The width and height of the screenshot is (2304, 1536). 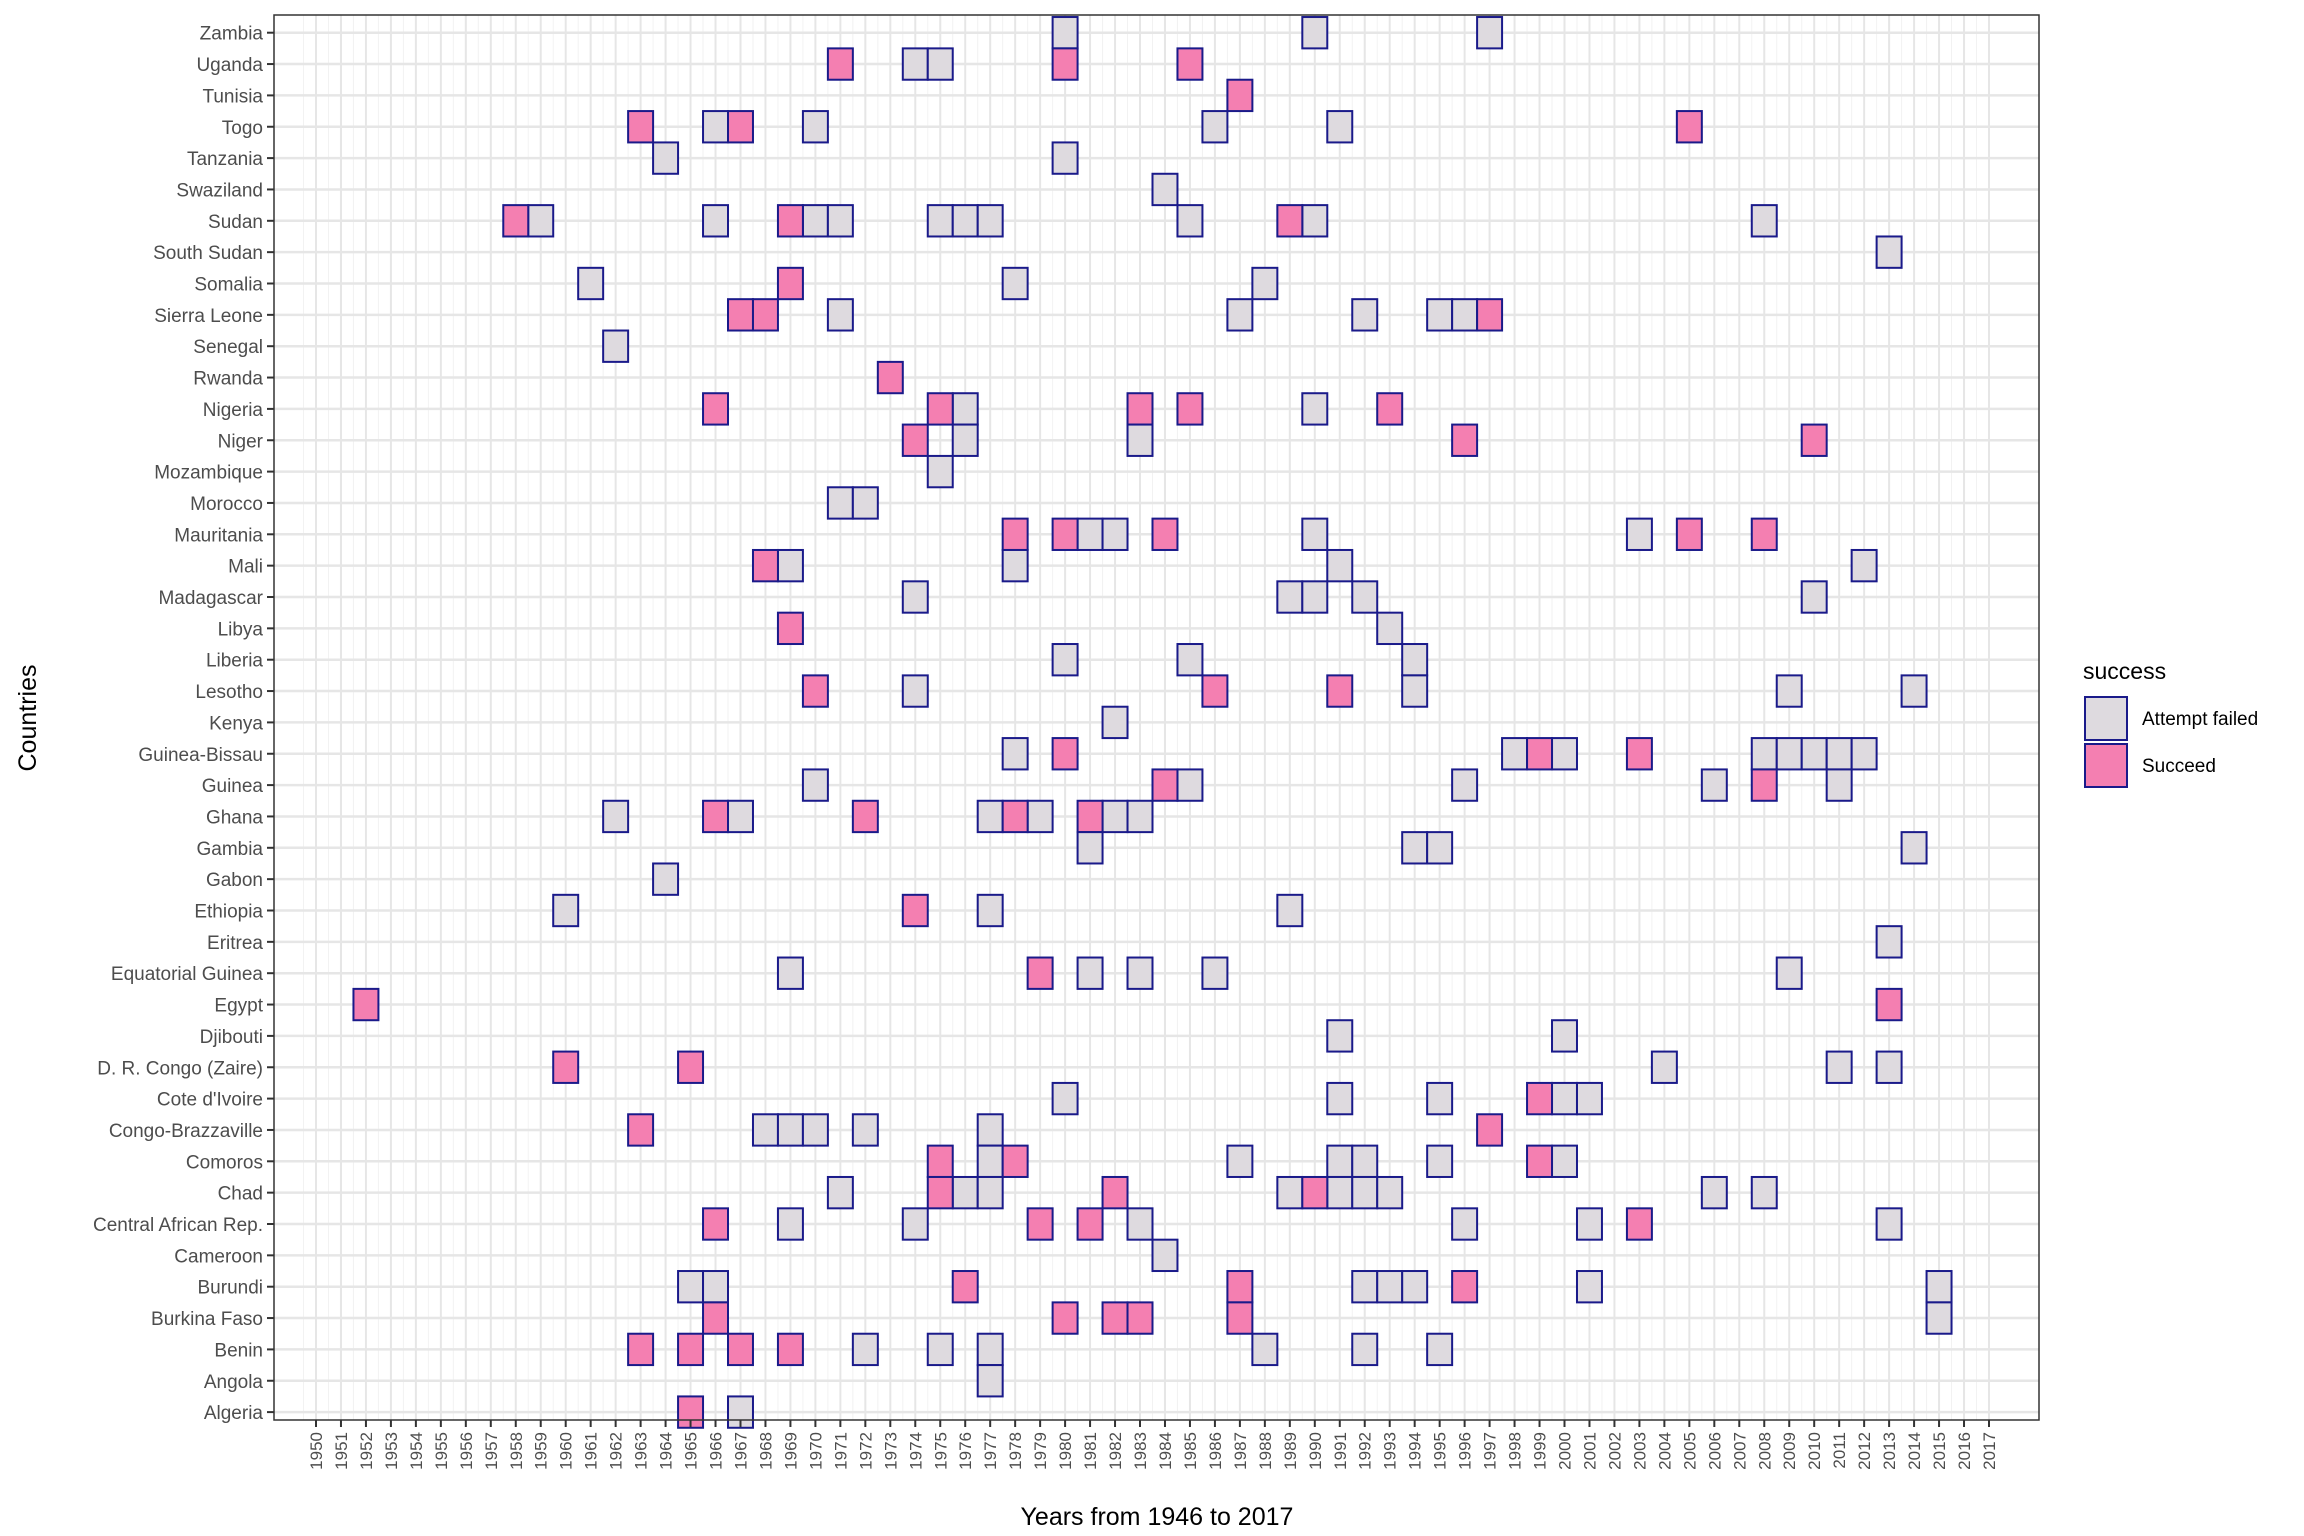 What do you see at coordinates (178, 1225) in the screenshot?
I see `y-tick-label: Central African Rep.` at bounding box center [178, 1225].